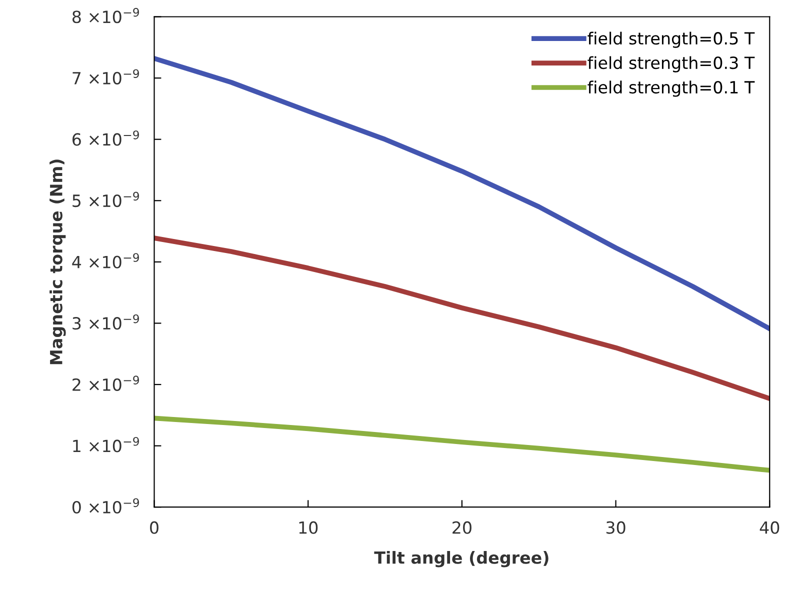 The image size is (791, 598). Describe the element at coordinates (770, 527) in the screenshot. I see `x-tick-label: 40` at that location.